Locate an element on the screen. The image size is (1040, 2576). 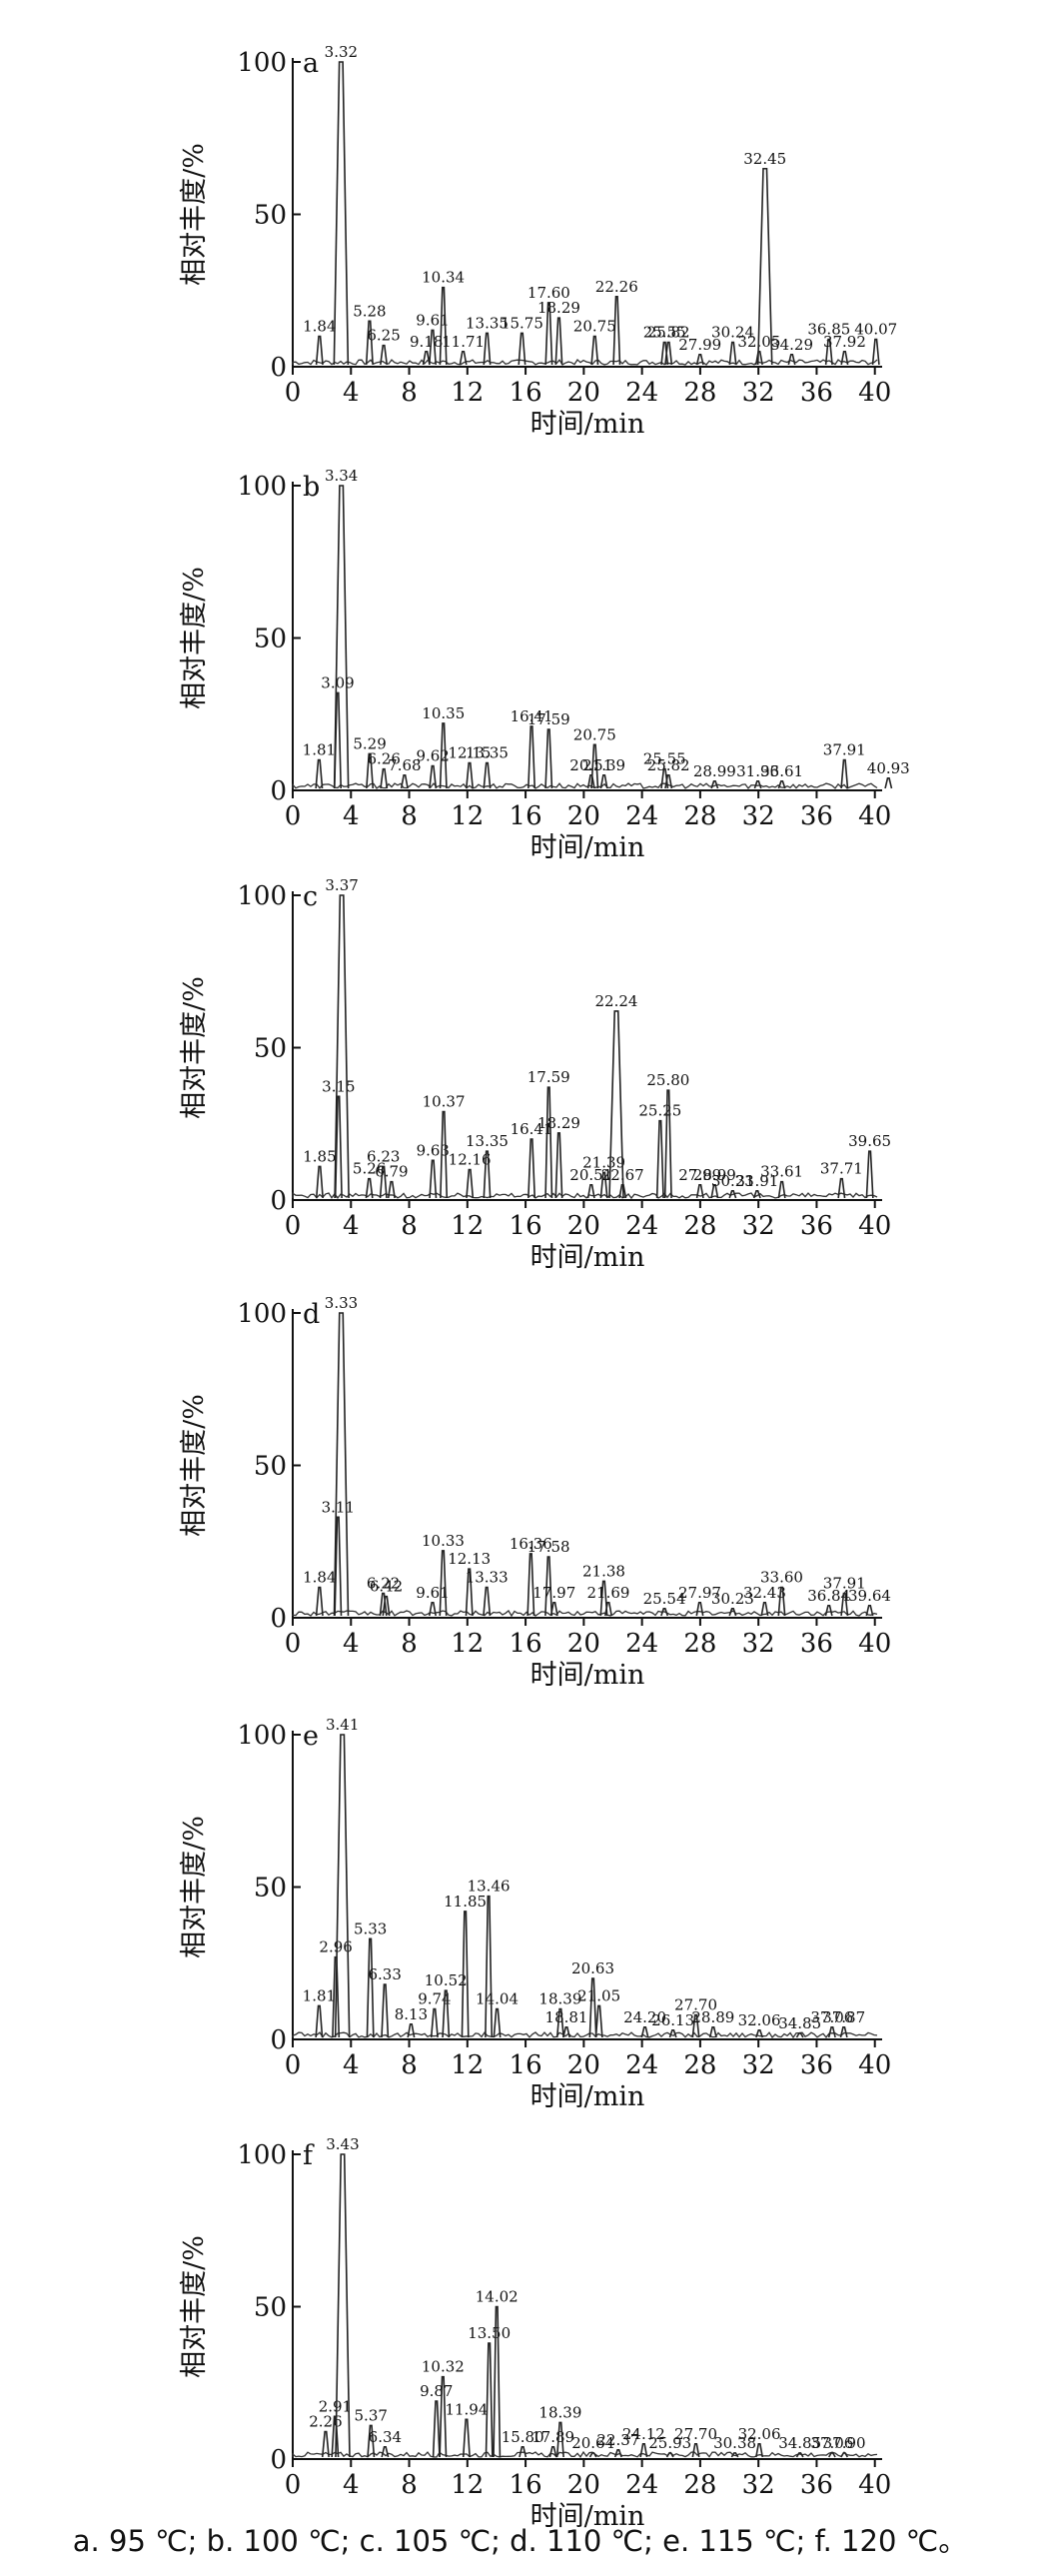
peak-label: 21.38 is located at coordinates (603, 1571).